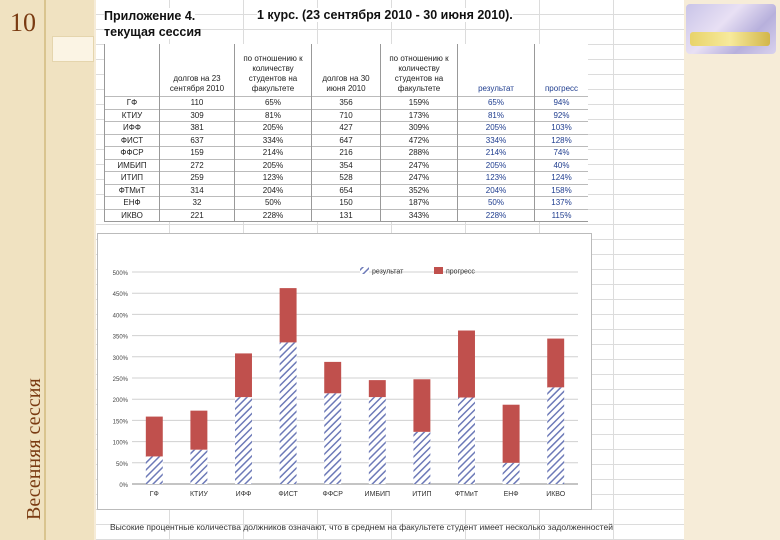  What do you see at coordinates (346, 165) in the screenshot?
I see `table-row: ИМБИП 272 205% 354 247% 205% 40%` at bounding box center [346, 165].